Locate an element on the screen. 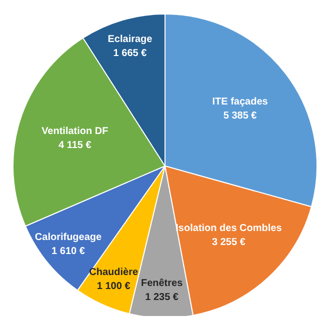  data-label: 1 235 € is located at coordinates (162, 298).